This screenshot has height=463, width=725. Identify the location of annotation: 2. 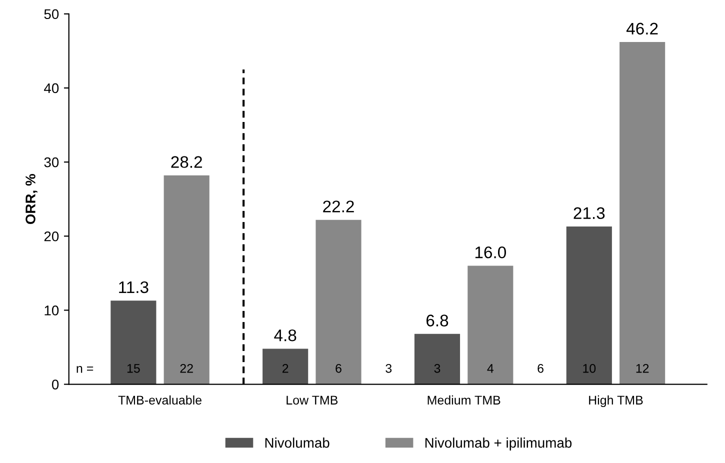
(285, 368).